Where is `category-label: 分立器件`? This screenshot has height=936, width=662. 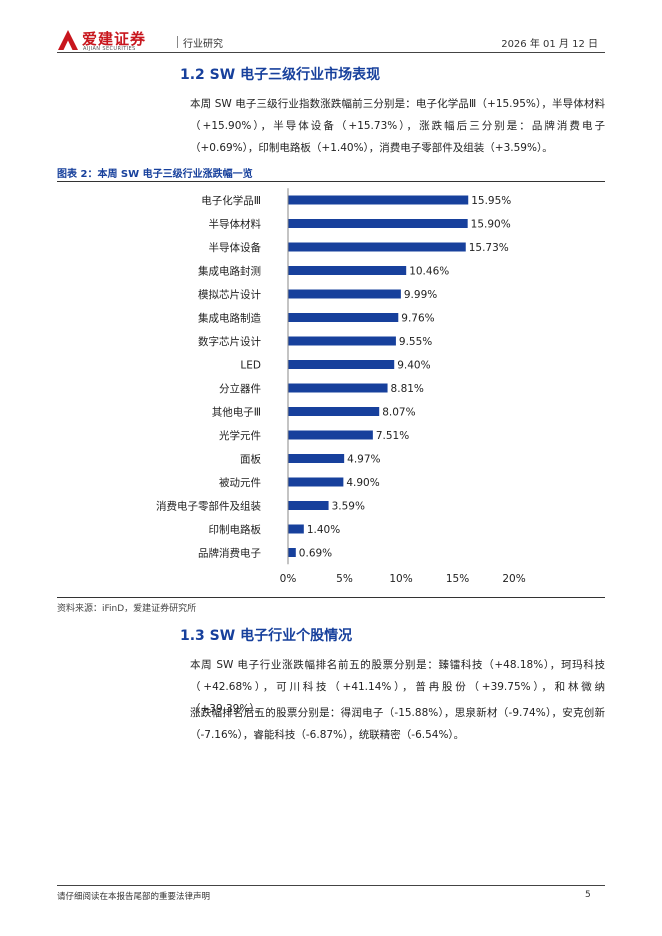 category-label: 分立器件 is located at coordinates (240, 388).